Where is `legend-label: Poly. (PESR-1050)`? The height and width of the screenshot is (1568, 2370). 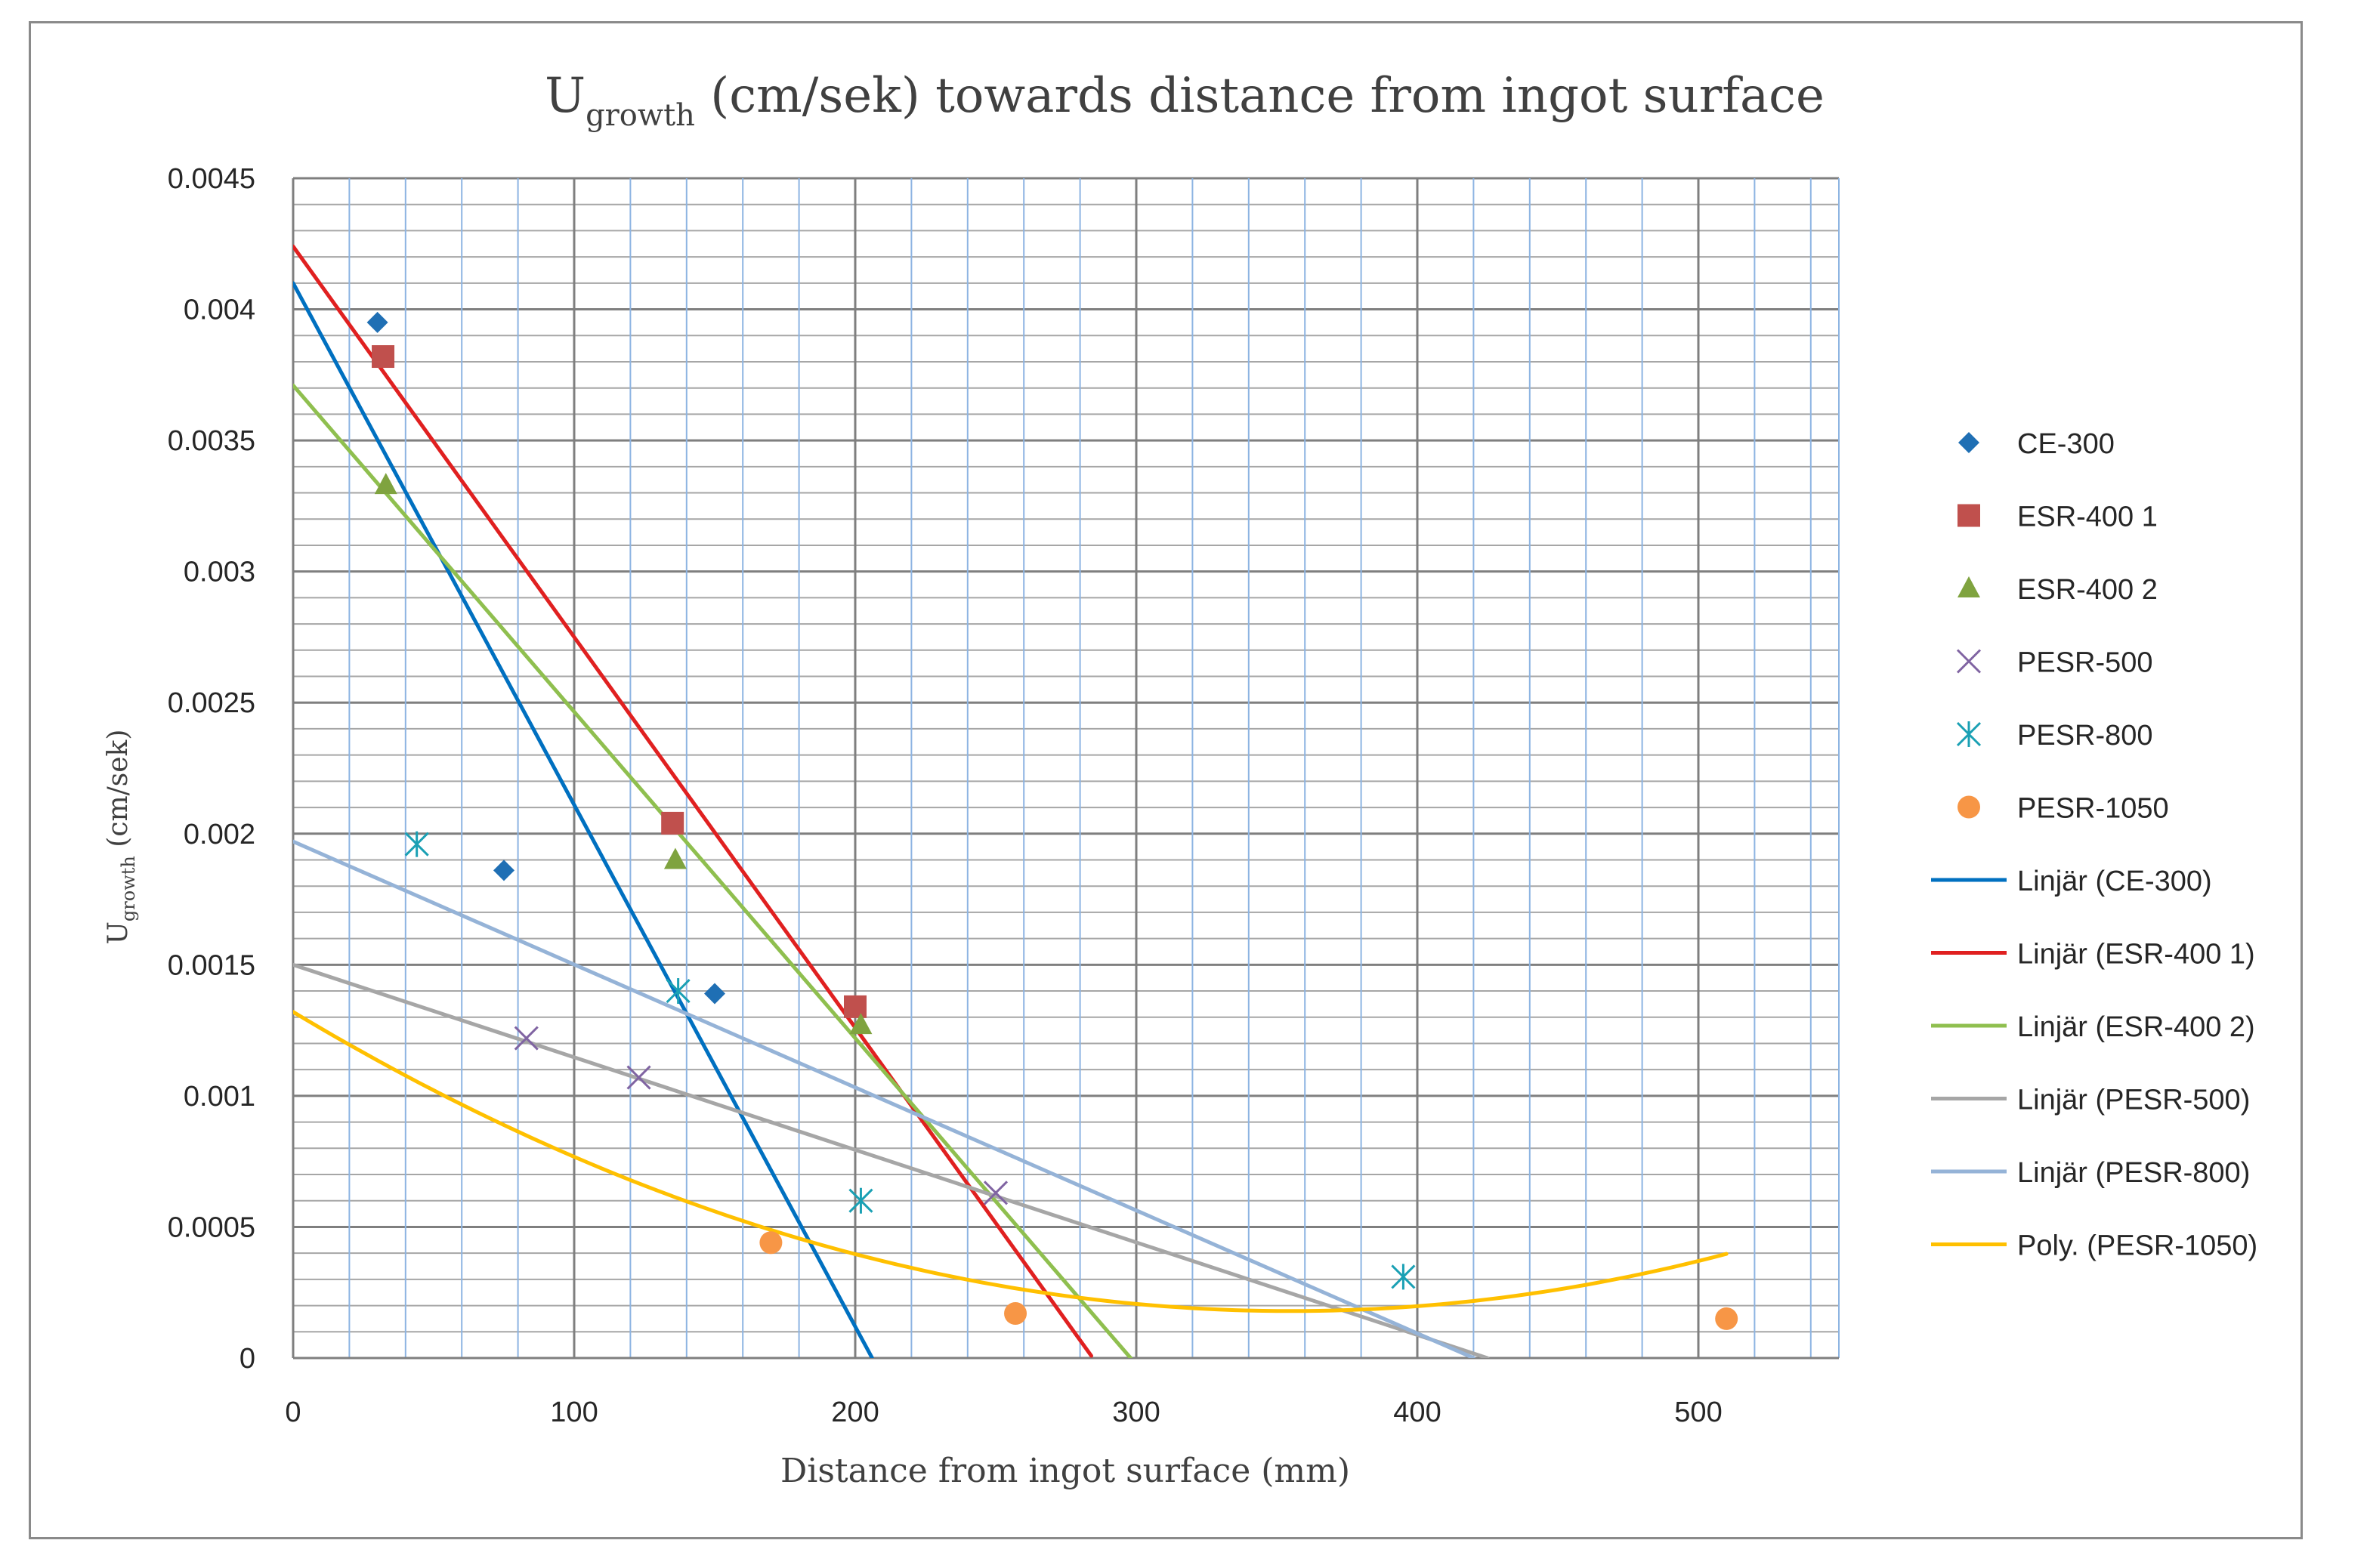 legend-label: Poly. (PESR-1050) is located at coordinates (2137, 1246).